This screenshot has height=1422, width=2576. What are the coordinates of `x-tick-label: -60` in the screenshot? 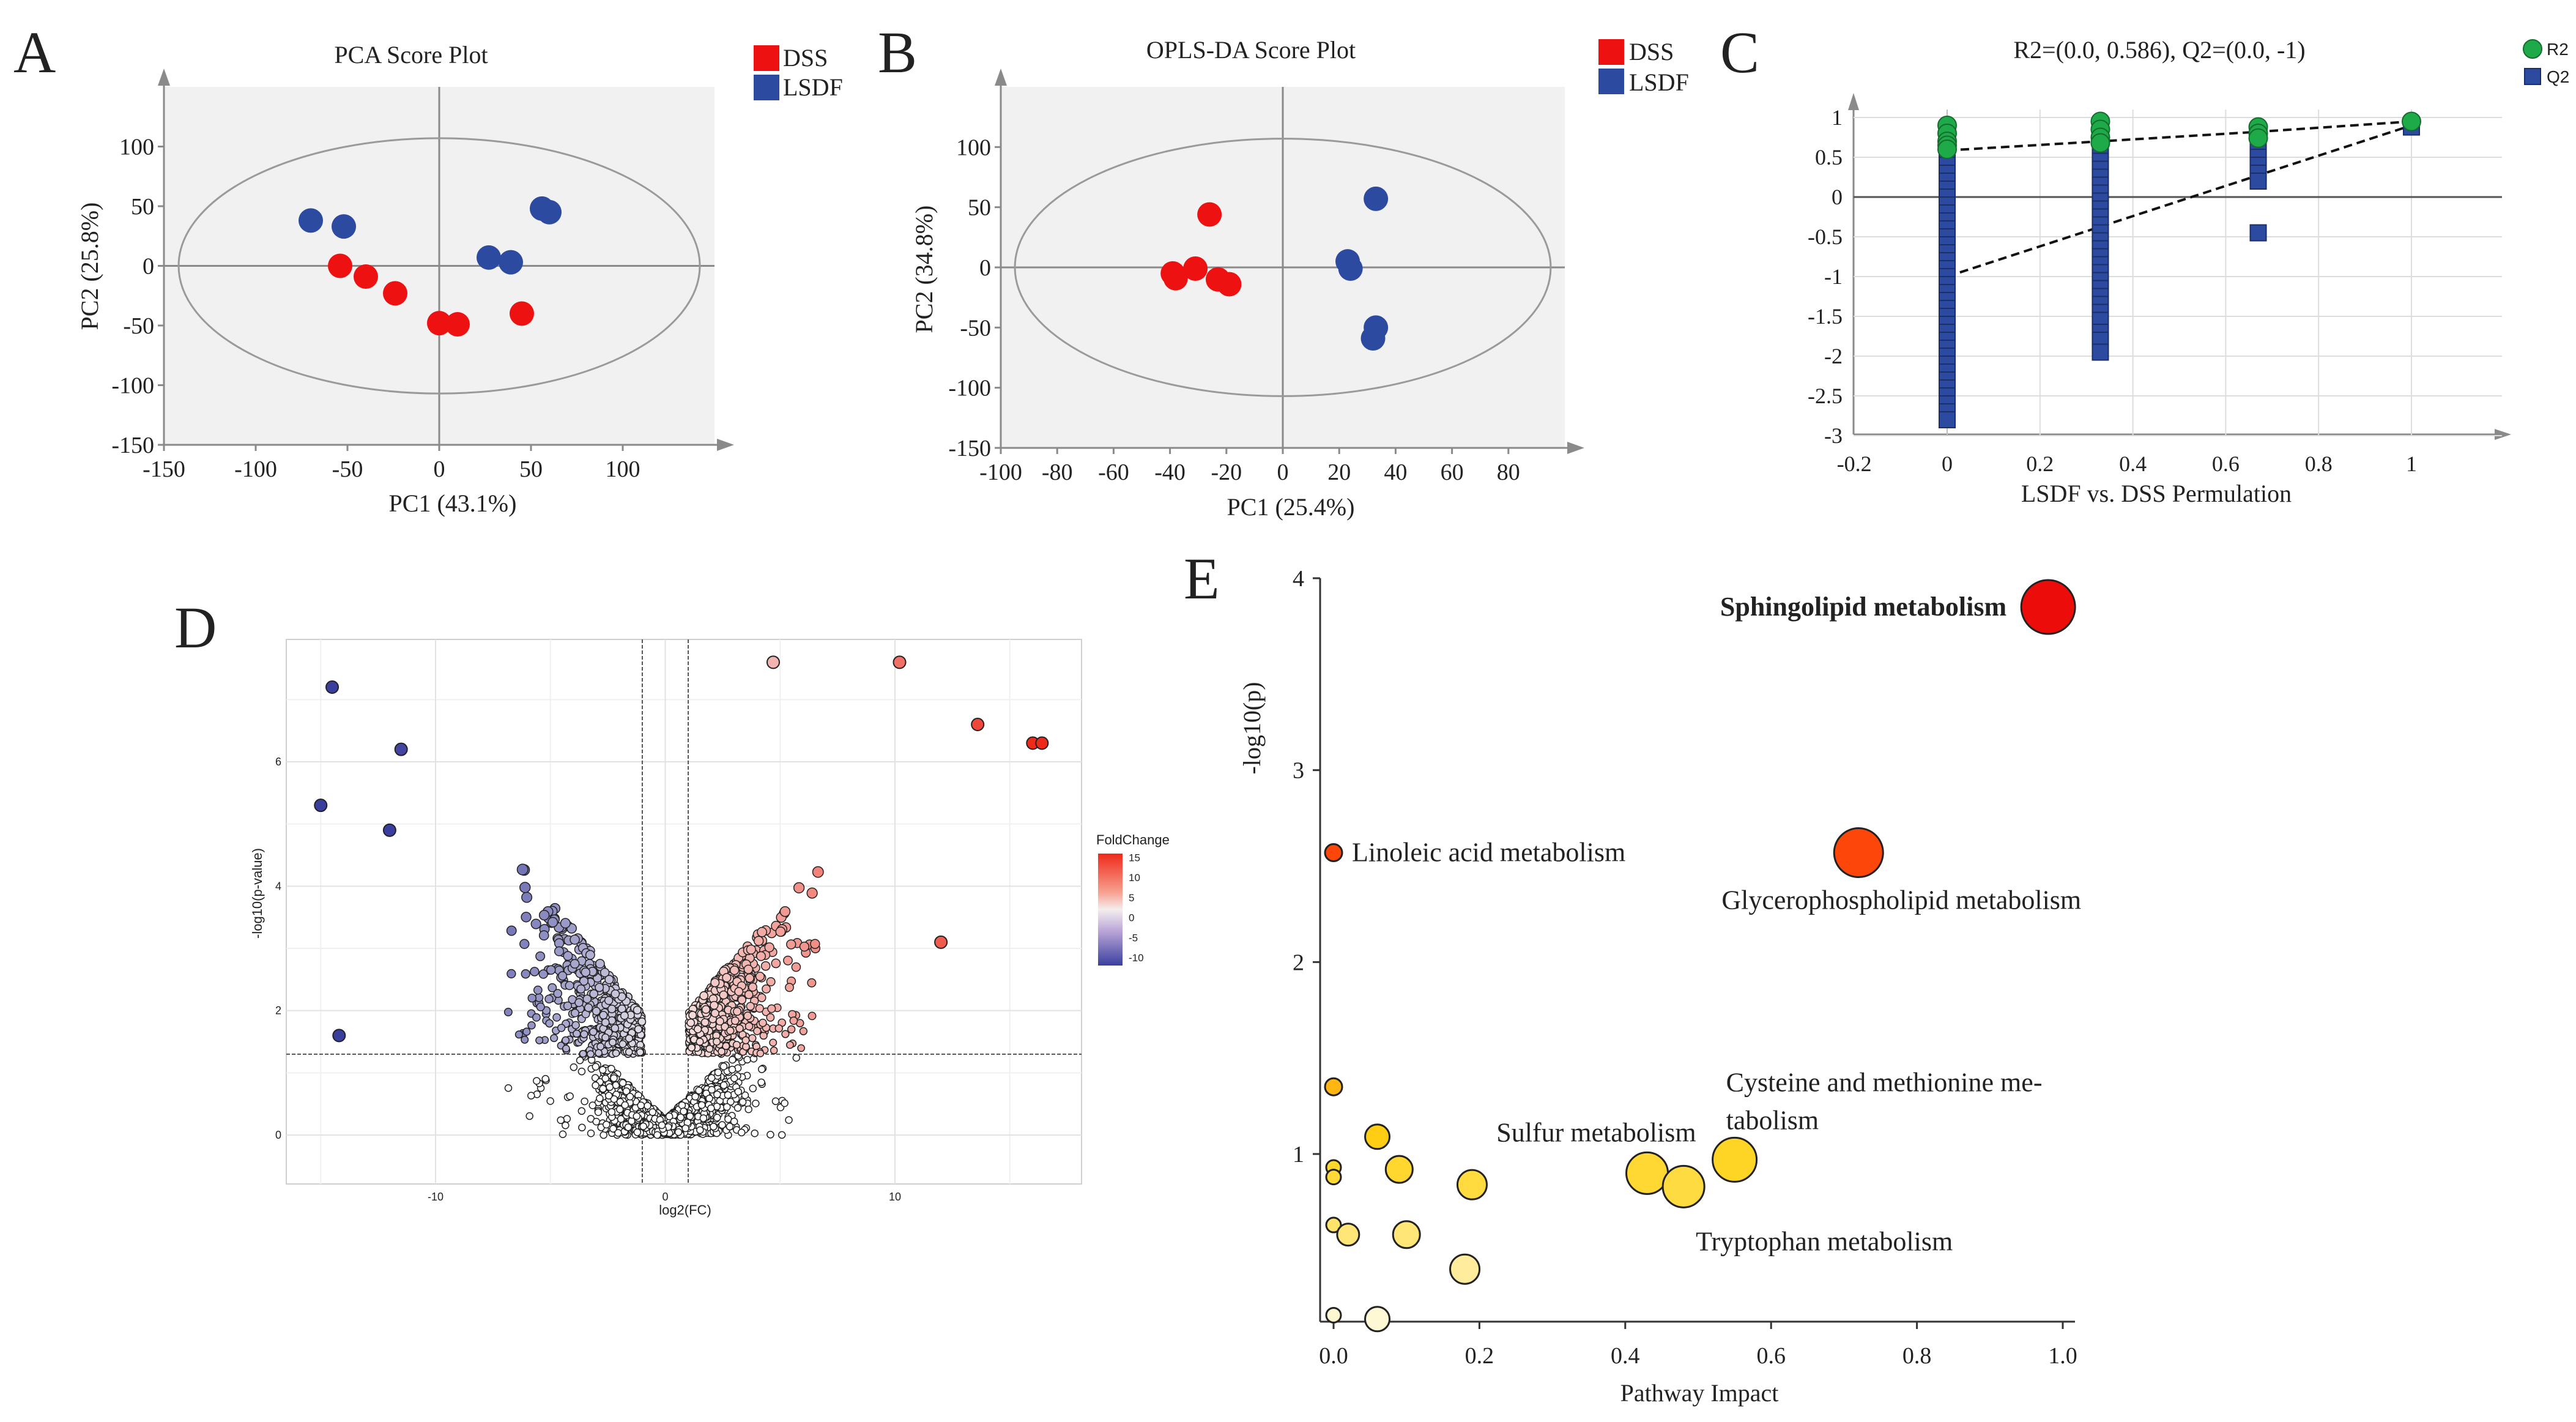 It's located at (1113, 472).